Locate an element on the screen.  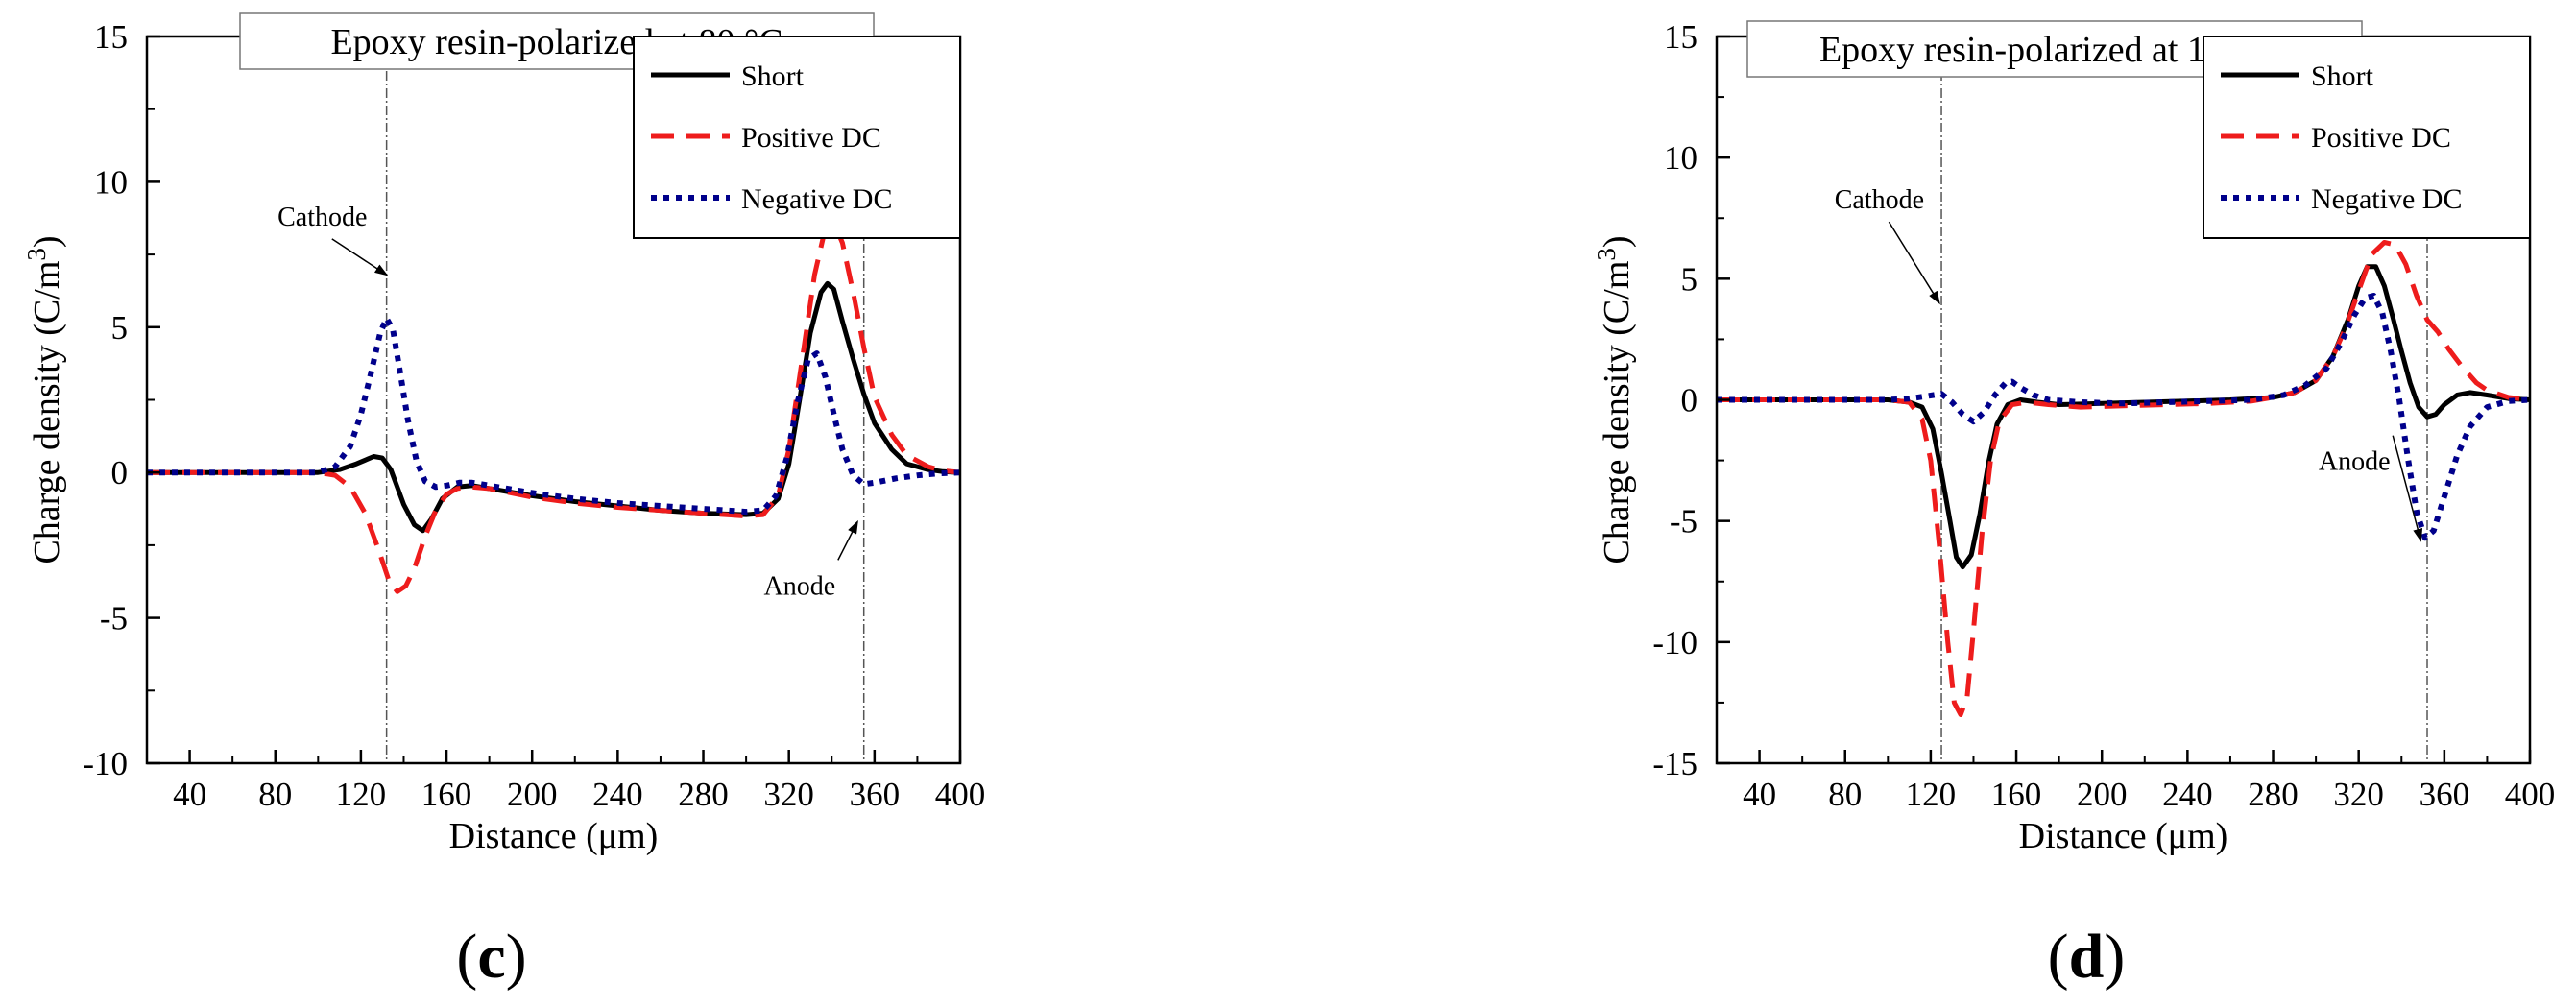
panel-label-letter: c is located at coordinates (491, 957).